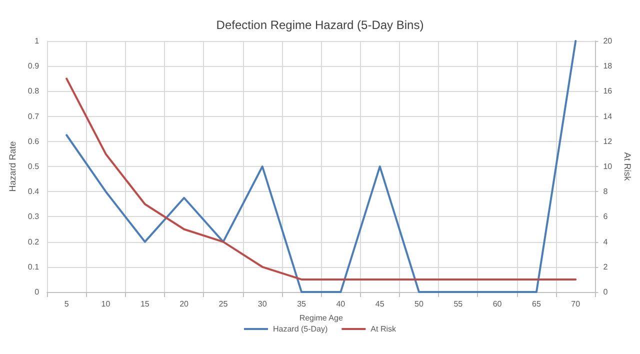  Describe the element at coordinates (34, 241) in the screenshot. I see `y-tick-label: 0.2` at that location.